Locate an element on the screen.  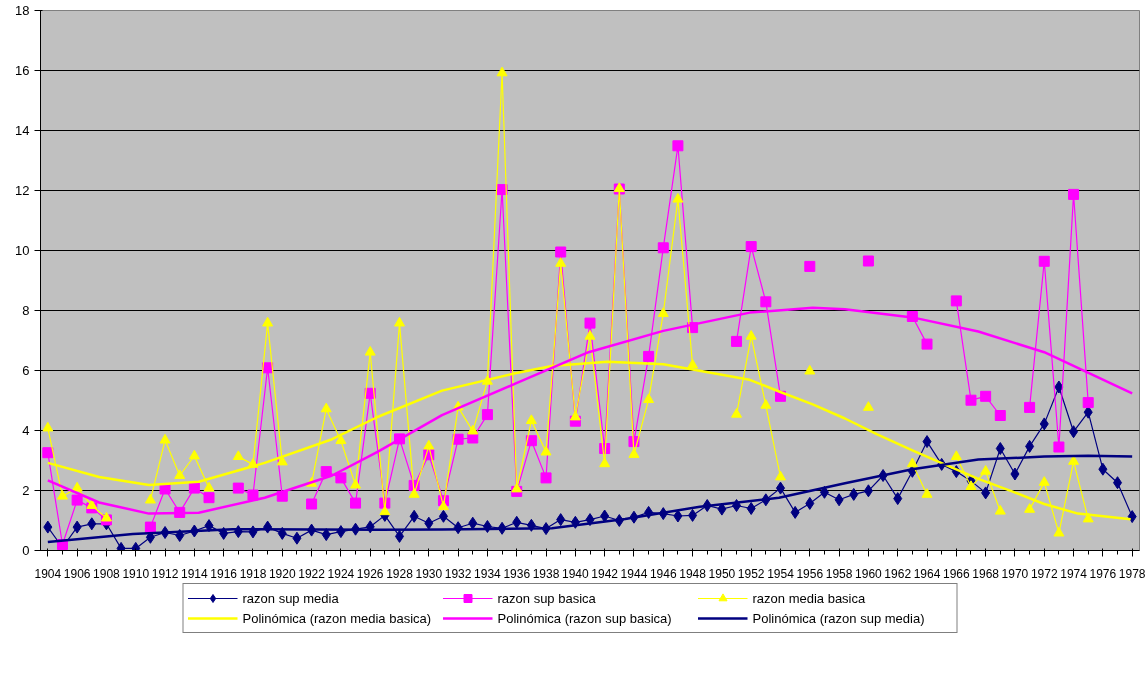
y-tick-label: 16 is located at coordinates (22, 70).